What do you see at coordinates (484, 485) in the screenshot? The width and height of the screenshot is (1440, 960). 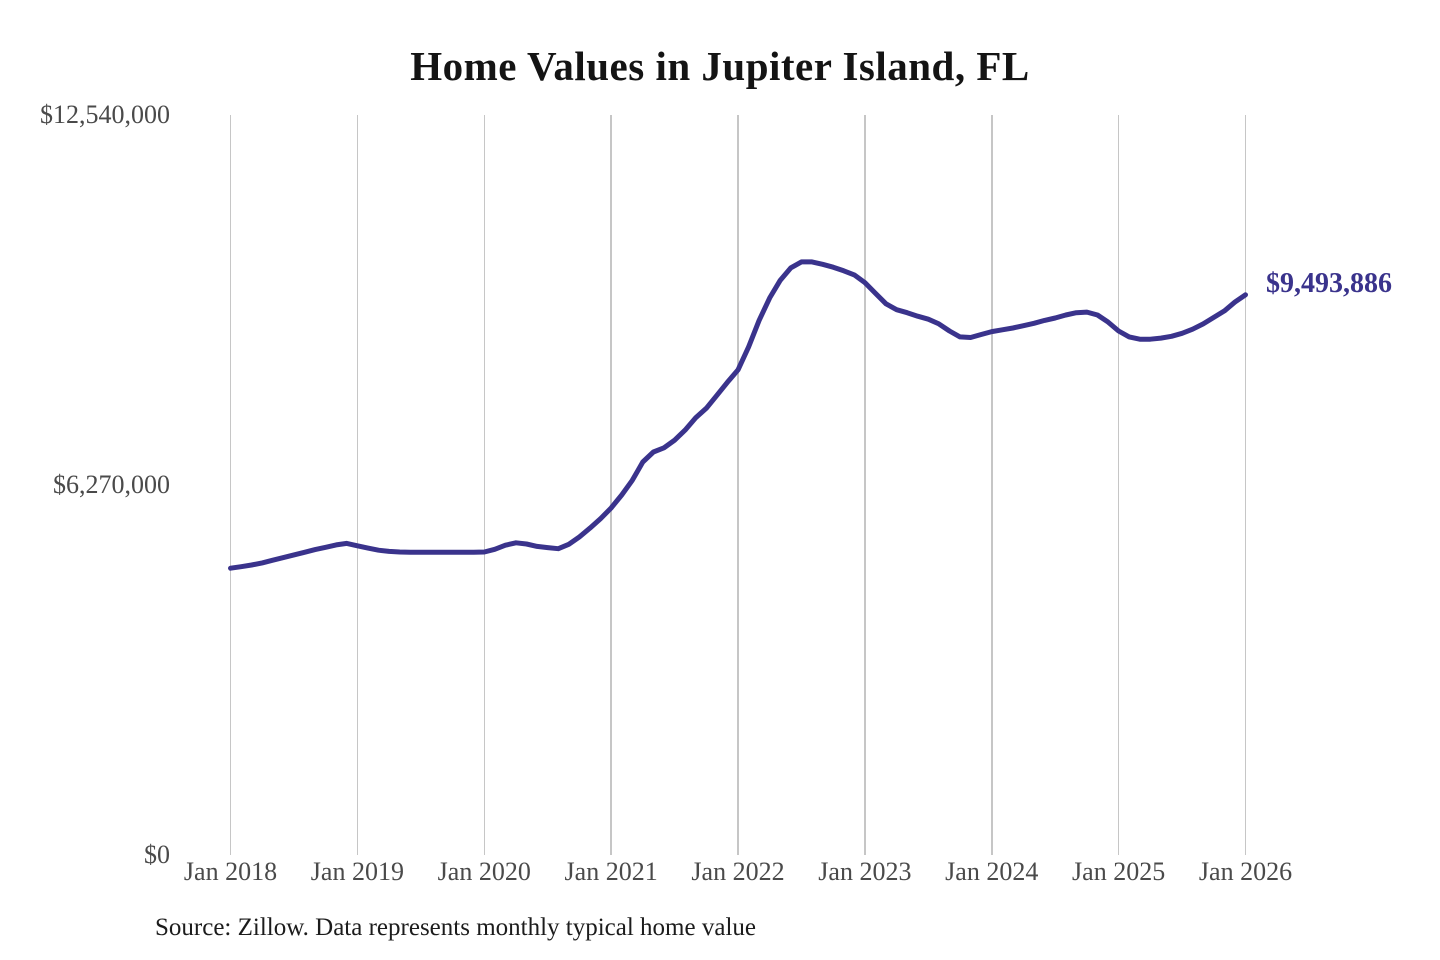 I see `gridline-jan-2020` at bounding box center [484, 485].